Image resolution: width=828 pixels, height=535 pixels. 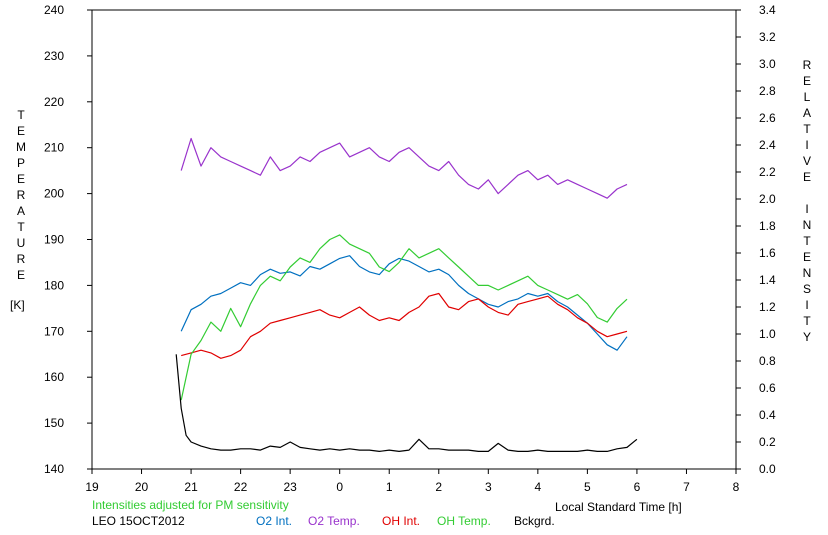 I want to click on left-tick-label: 230, so click(x=54, y=56).